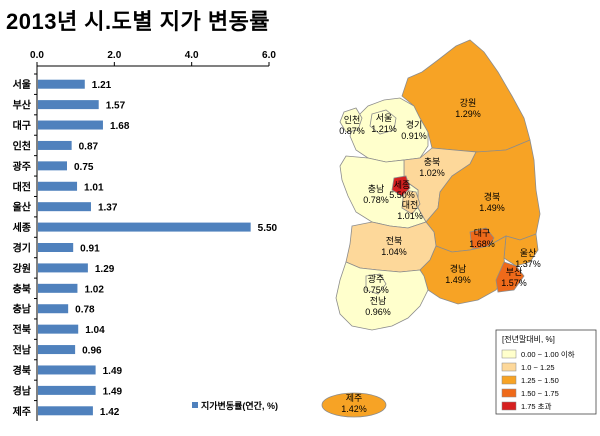  I want to click on category-label: 전북, so click(22, 329).